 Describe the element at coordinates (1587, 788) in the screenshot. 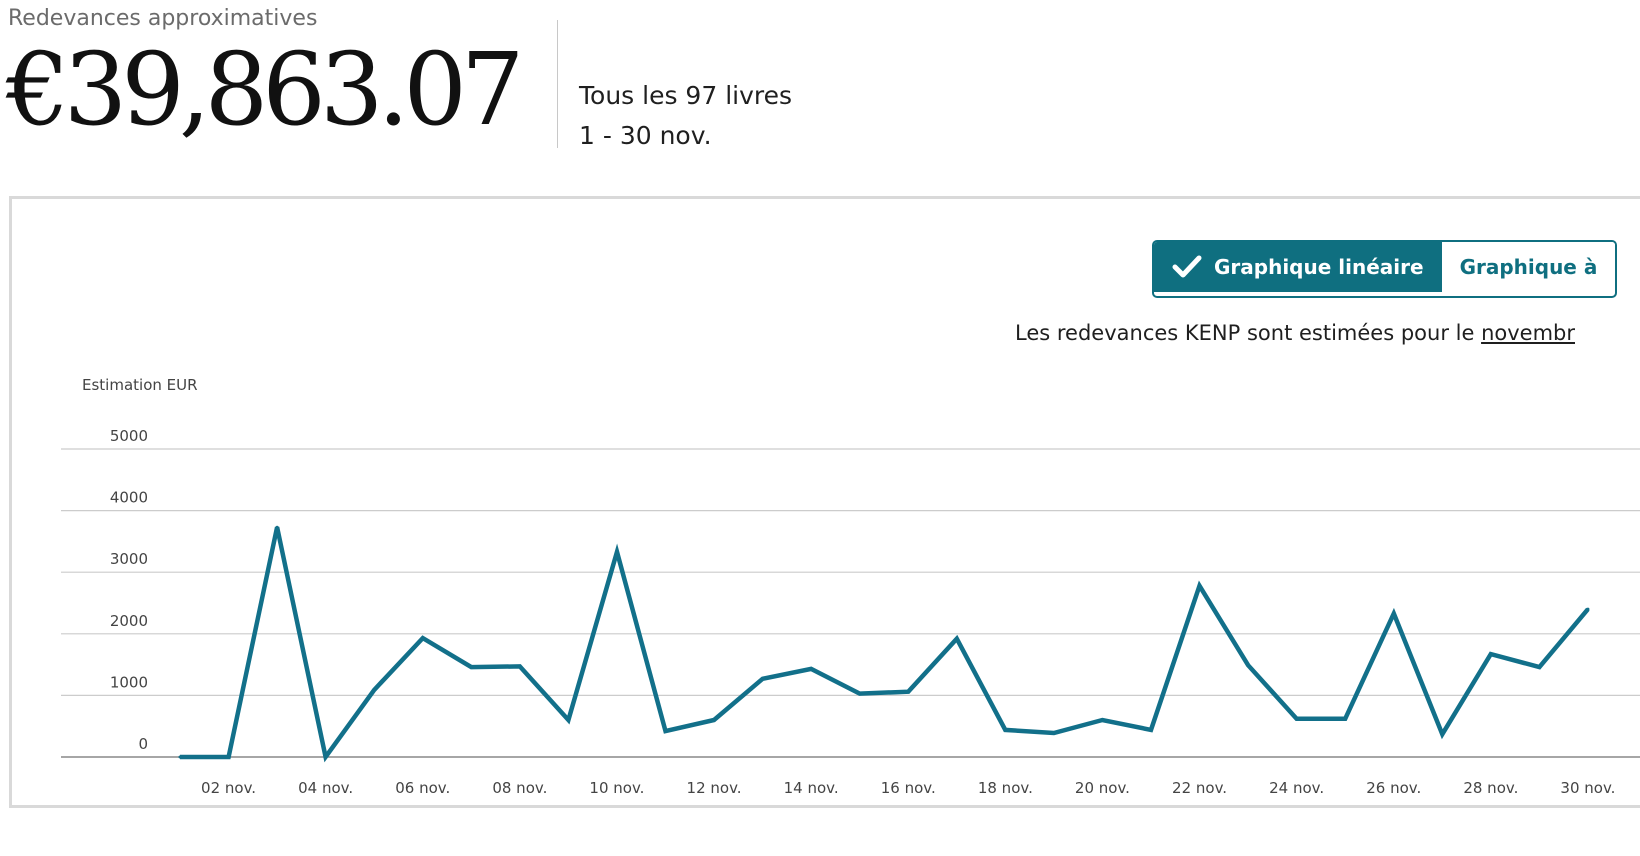

I see `x-tick-label: 30 nov.` at that location.